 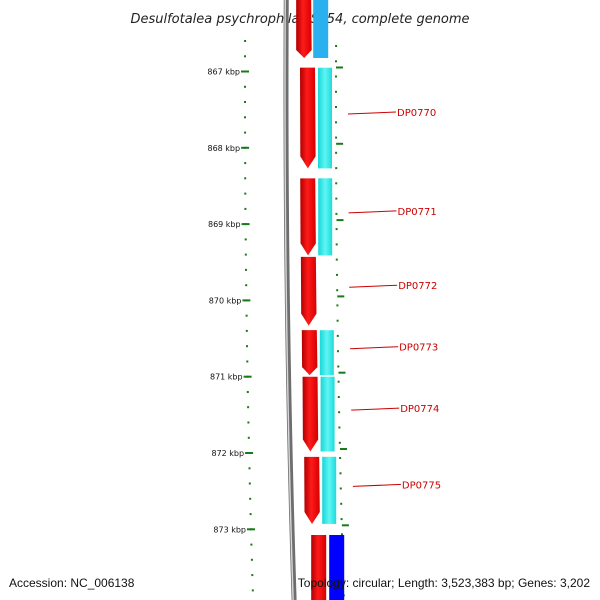 What do you see at coordinates (226, 377) in the screenshot?
I see `kbp-tick-label: 871 kbp` at bounding box center [226, 377].